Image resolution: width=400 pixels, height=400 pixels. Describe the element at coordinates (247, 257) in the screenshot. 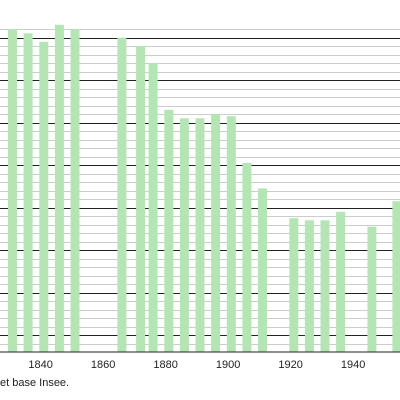

I see `bar-1906` at that location.